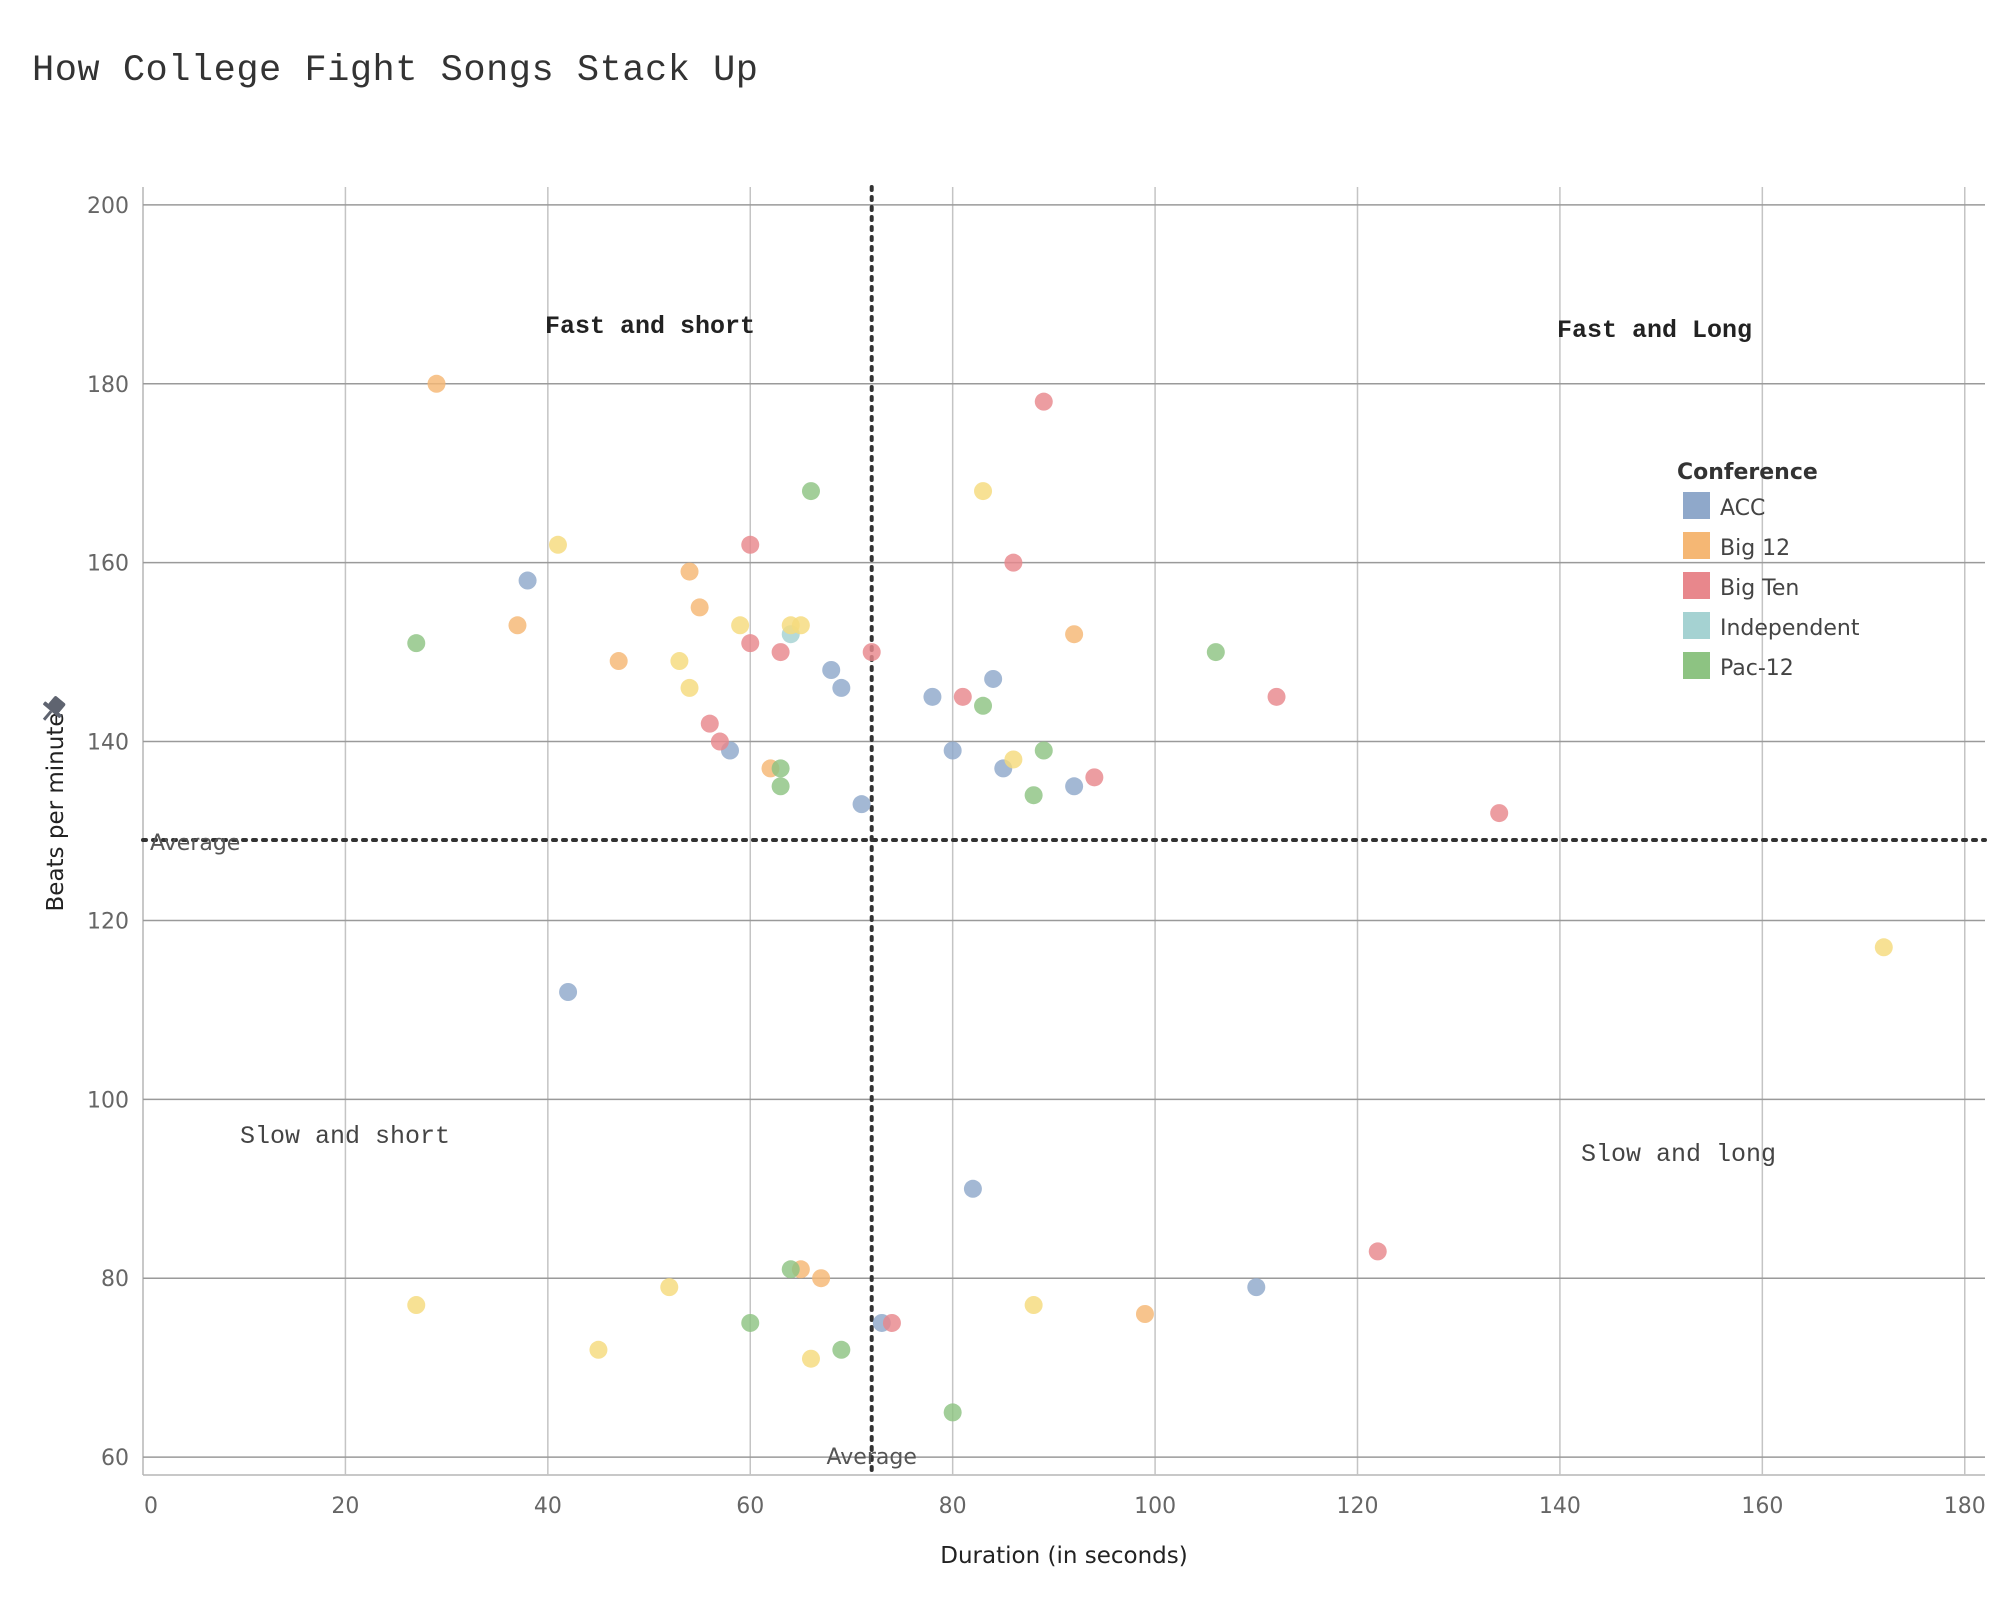 The height and width of the screenshot is (1600, 2000). Describe the element at coordinates (1063, 1556) in the screenshot. I see `x-axis-title: Duration (in seconds)` at that location.